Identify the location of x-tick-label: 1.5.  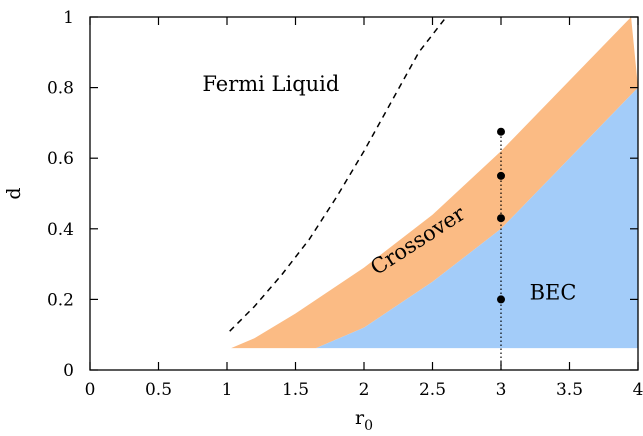
(295, 390).